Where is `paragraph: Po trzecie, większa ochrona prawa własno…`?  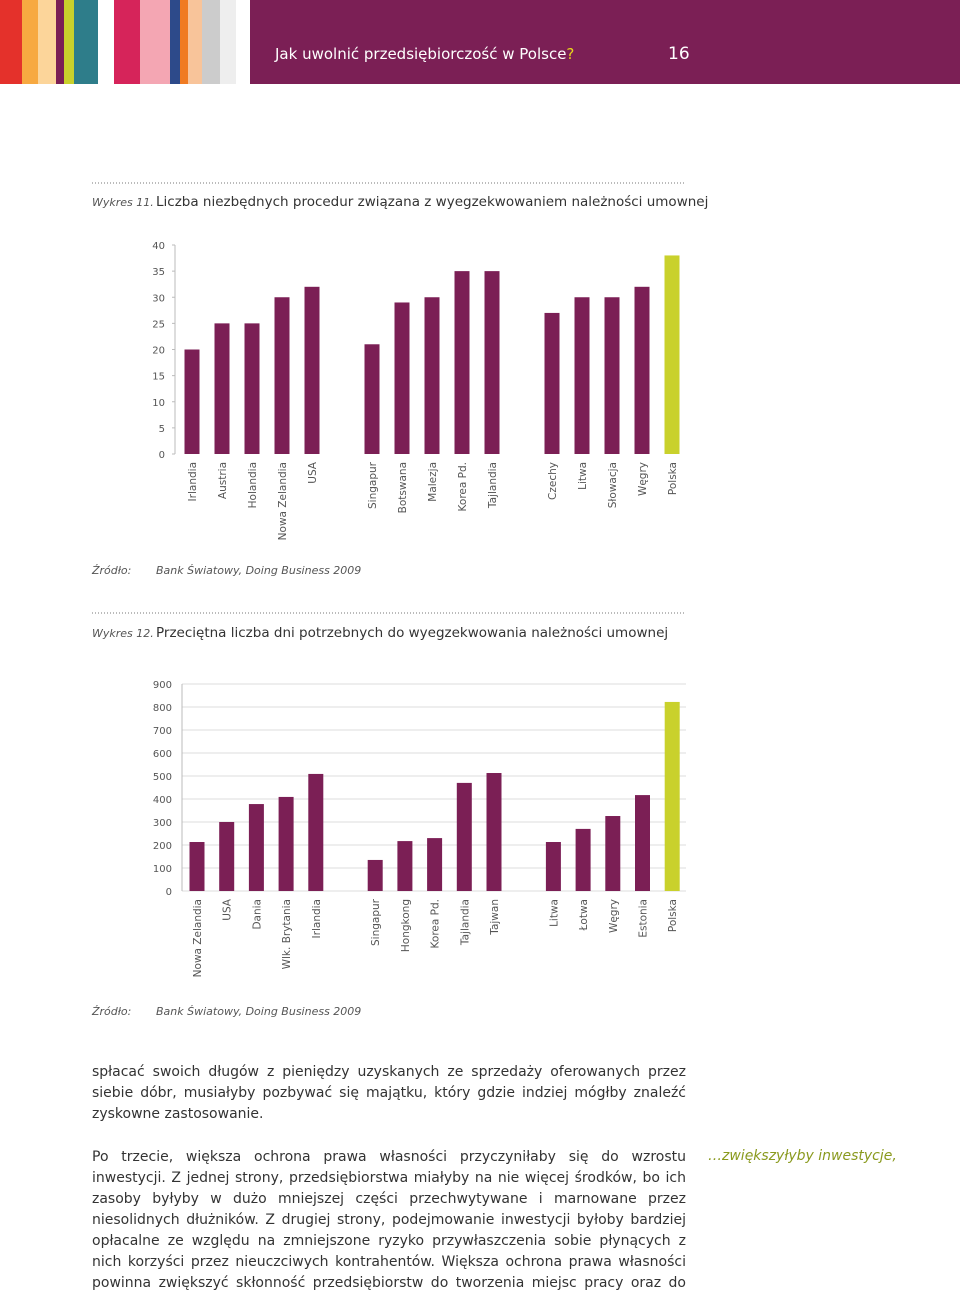 paragraph: Po trzecie, większa ochrona prawa własno… is located at coordinates (389, 1220).